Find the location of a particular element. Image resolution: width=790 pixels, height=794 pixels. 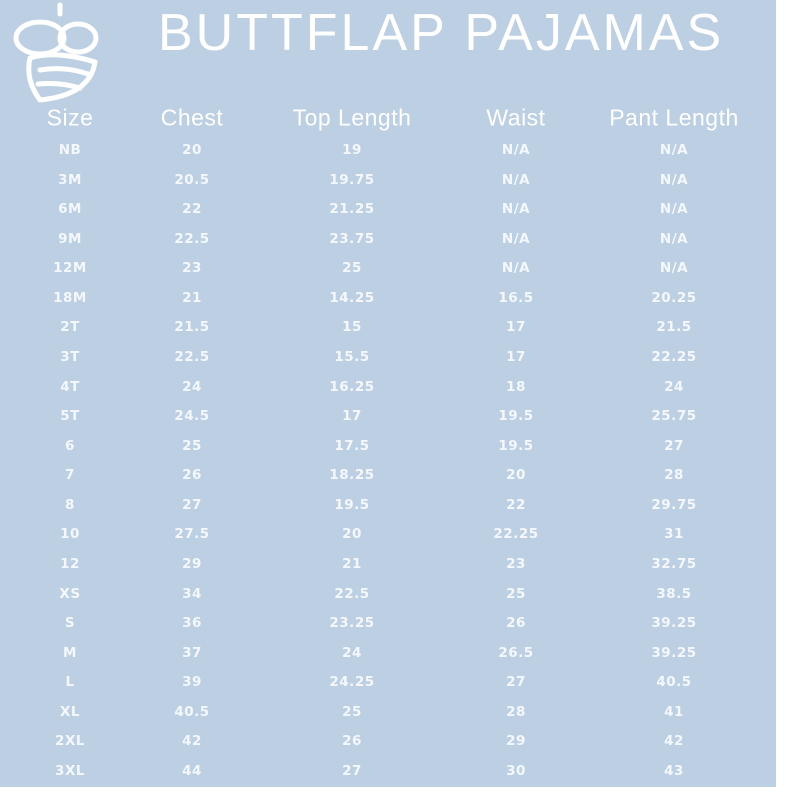

size-label: 3T is located at coordinates (70, 356).